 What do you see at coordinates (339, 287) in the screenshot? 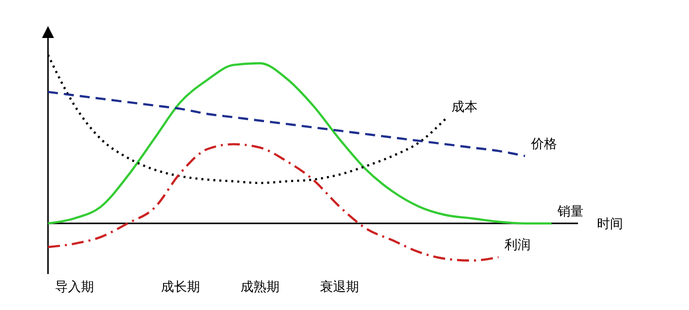
I see `x-tick-label: 衰退期` at bounding box center [339, 287].